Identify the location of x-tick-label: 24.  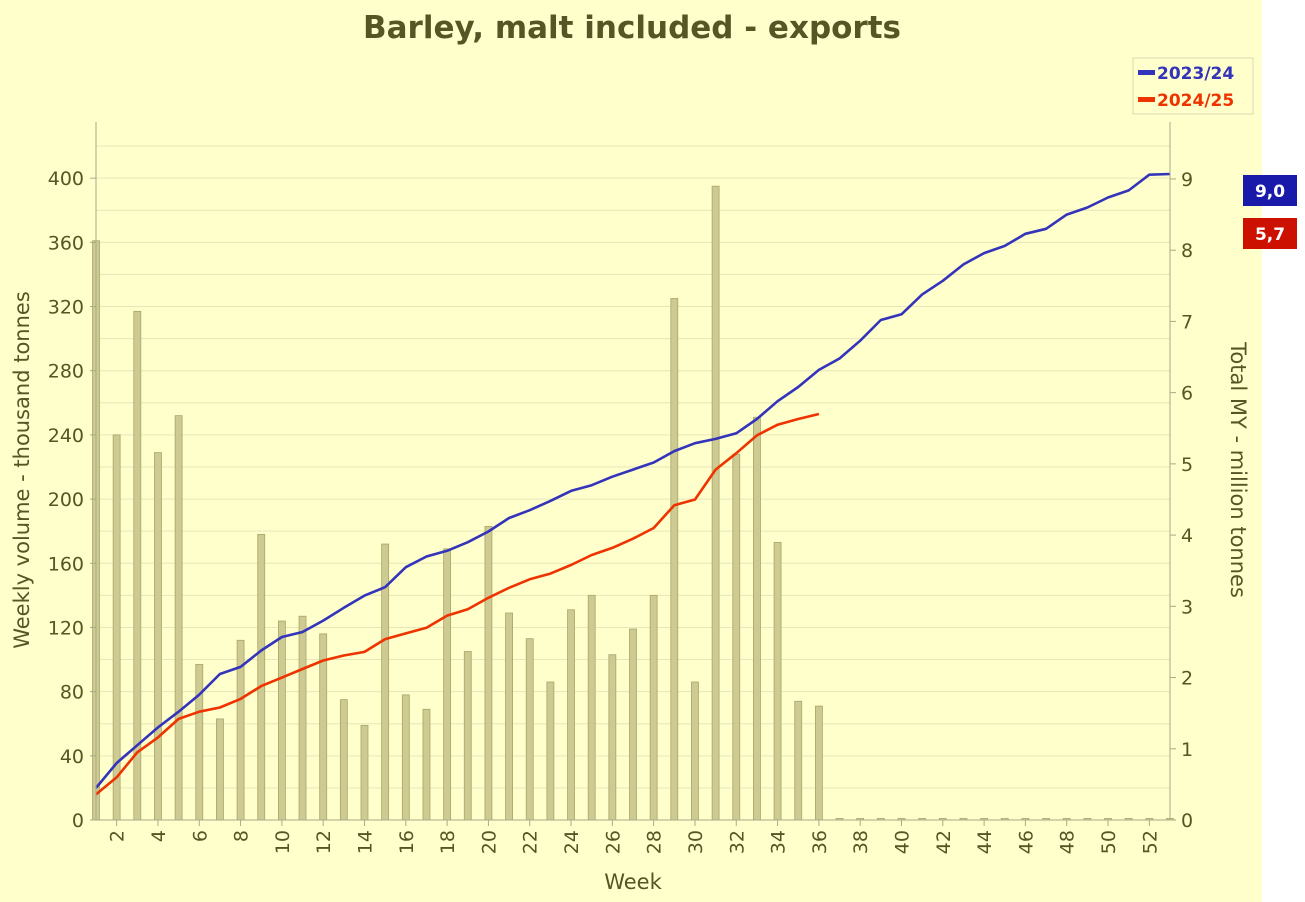
(572, 842).